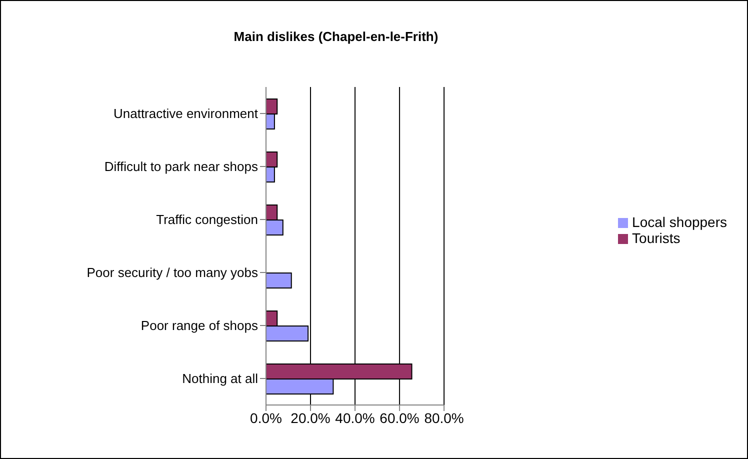 The image size is (748, 459). What do you see at coordinates (336, 36) in the screenshot?
I see `chart-title: Main dislikes (Chapel-en-le-Frith)` at bounding box center [336, 36].